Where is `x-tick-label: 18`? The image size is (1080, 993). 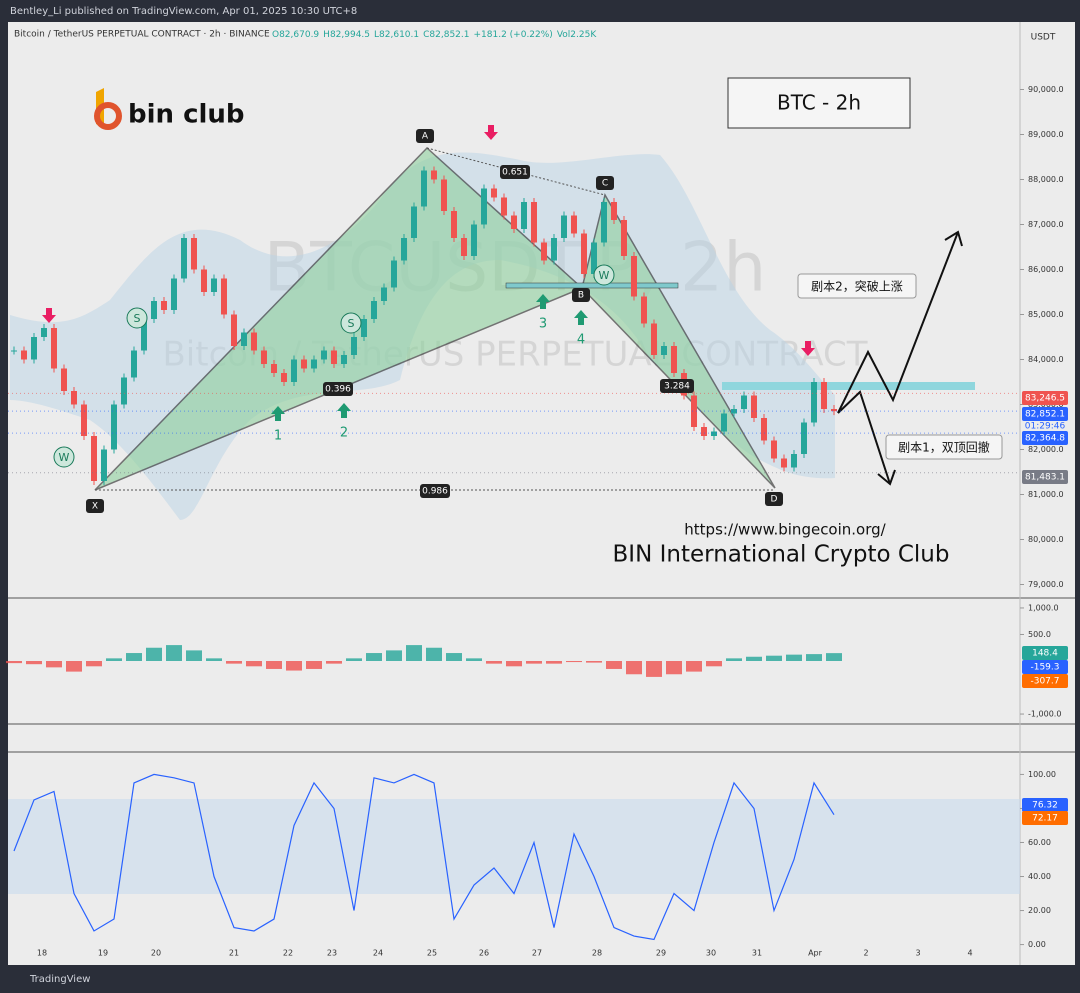
x-tick-label: 18 is located at coordinates (42, 953).